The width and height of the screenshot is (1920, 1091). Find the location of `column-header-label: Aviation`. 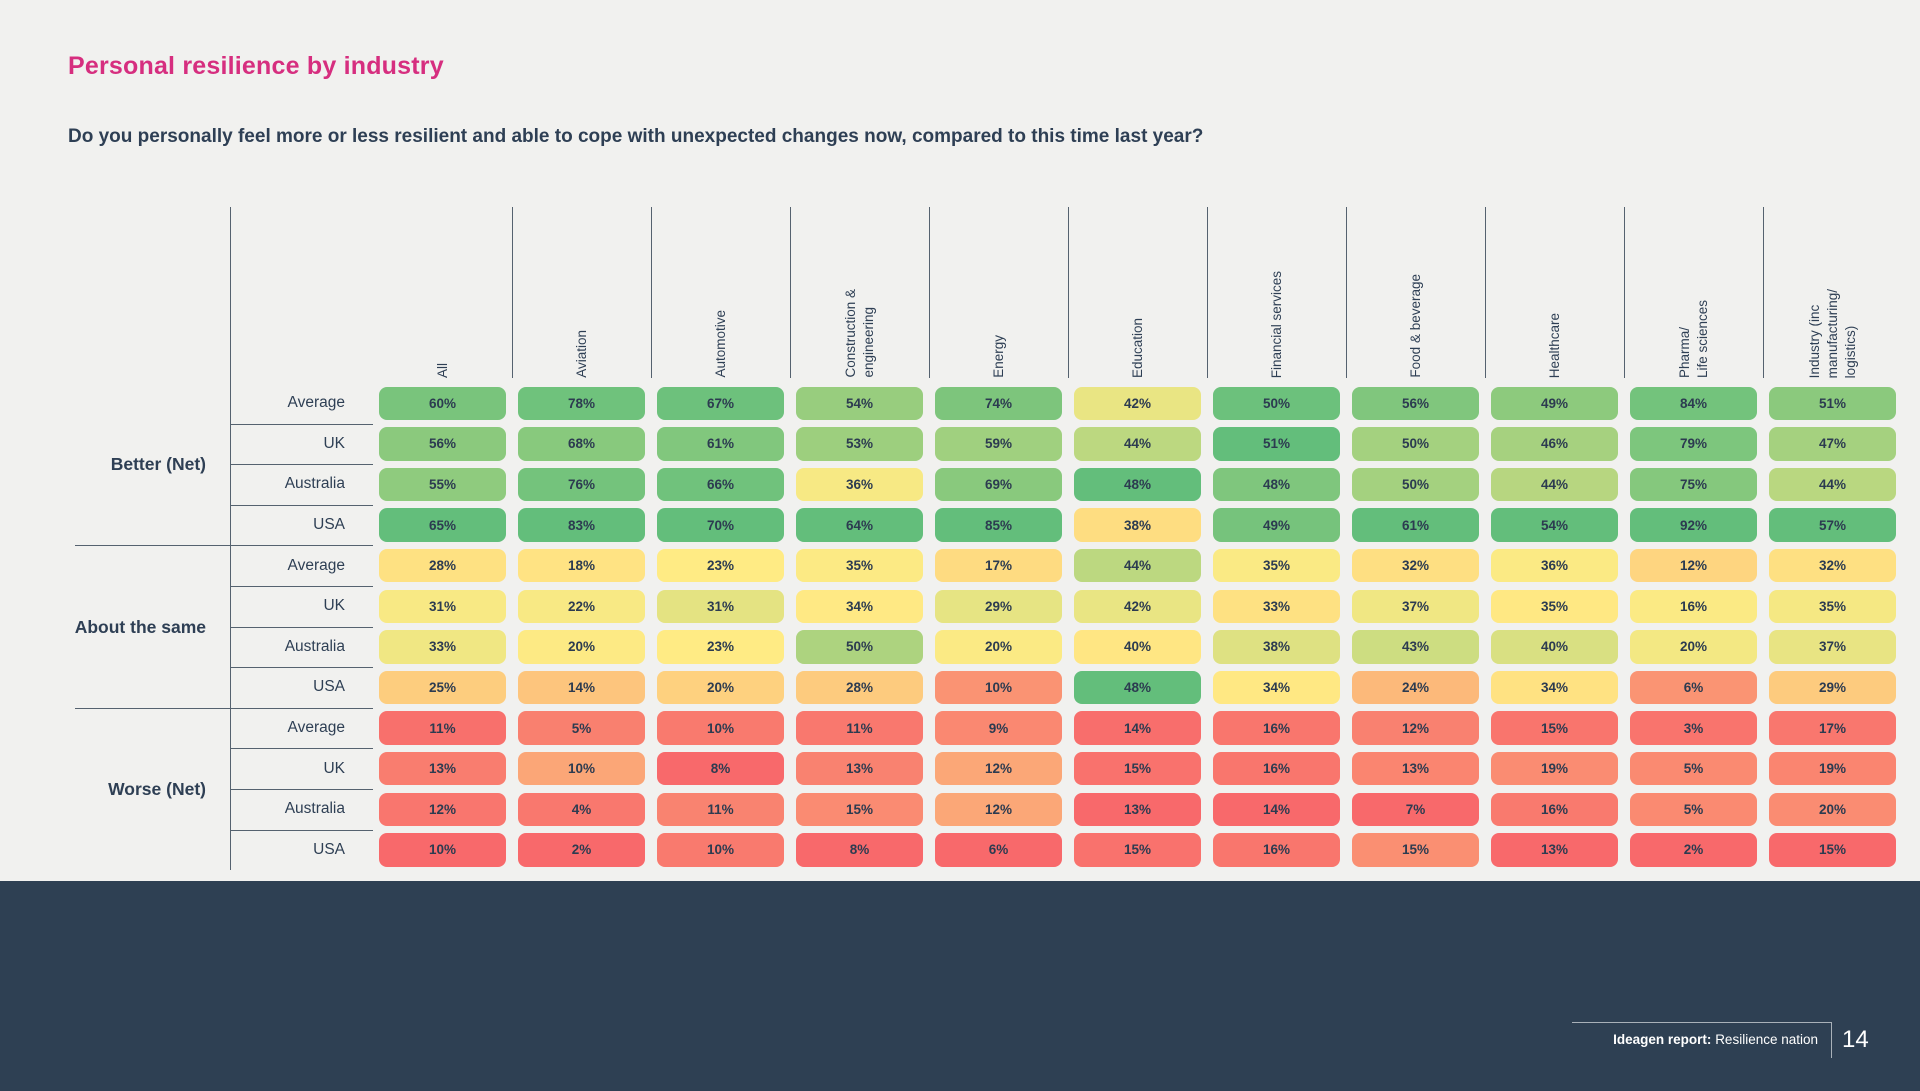

column-header-label: Aviation is located at coordinates (581, 354).